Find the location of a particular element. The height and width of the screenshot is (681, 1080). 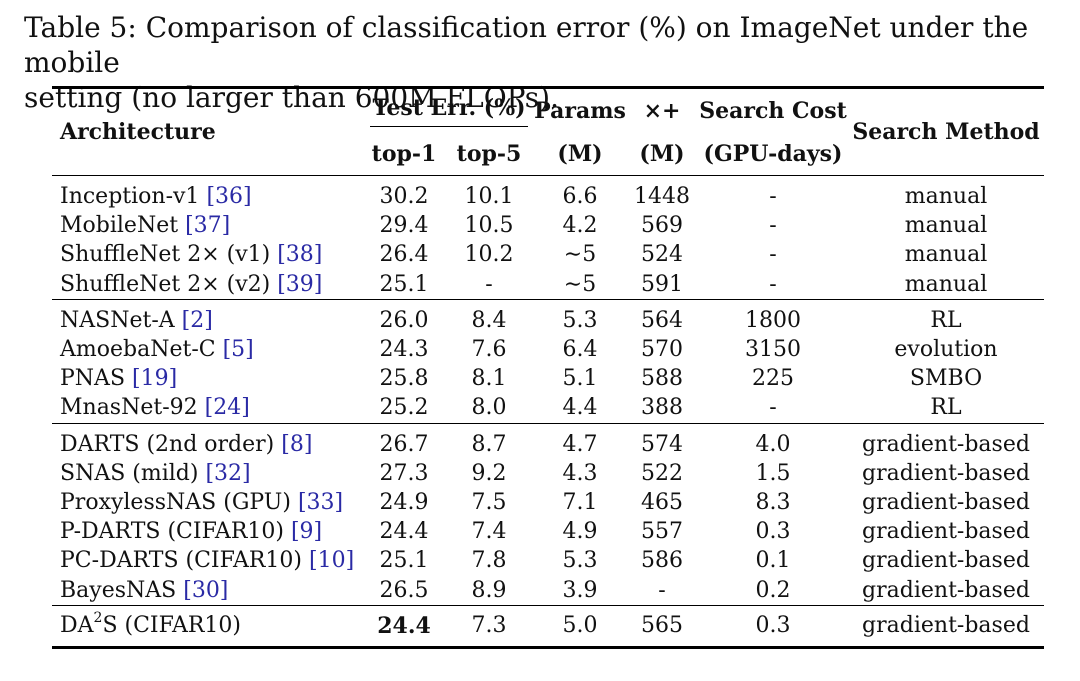

cost-cell: 1.5 is located at coordinates (773, 473).